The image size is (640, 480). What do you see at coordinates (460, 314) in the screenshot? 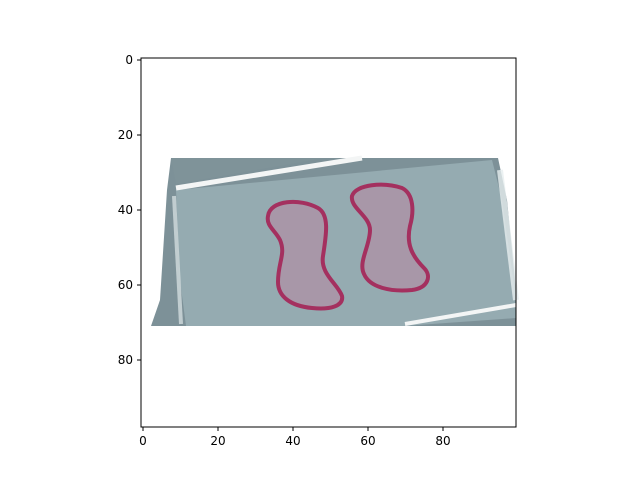
I see `glare-bottom` at bounding box center [460, 314].